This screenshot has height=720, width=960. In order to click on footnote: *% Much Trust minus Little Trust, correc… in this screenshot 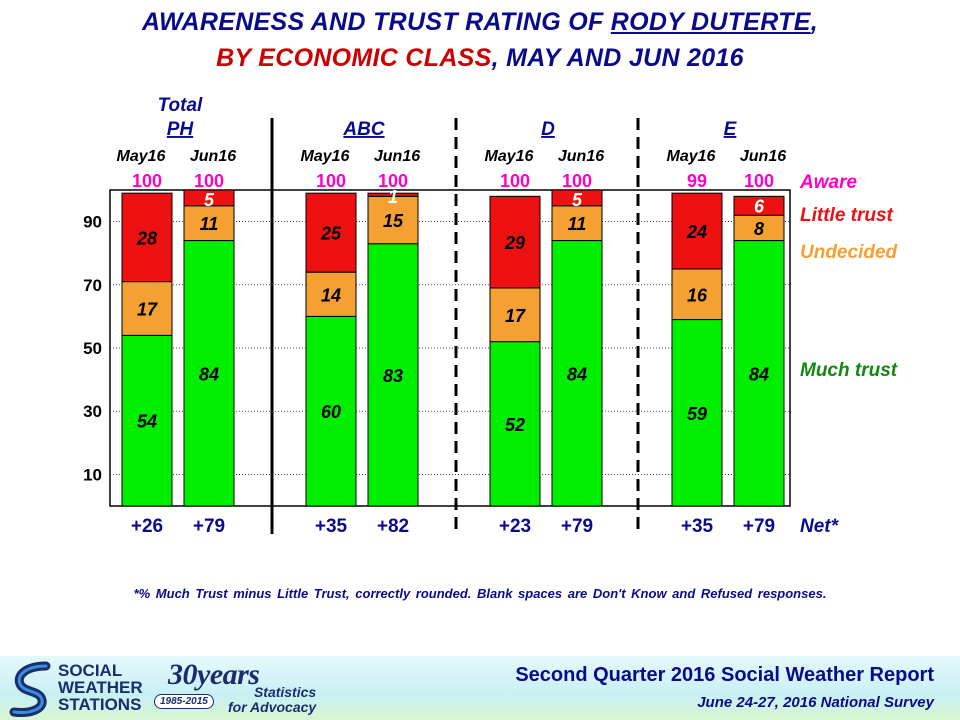, I will do `click(480, 593)`.